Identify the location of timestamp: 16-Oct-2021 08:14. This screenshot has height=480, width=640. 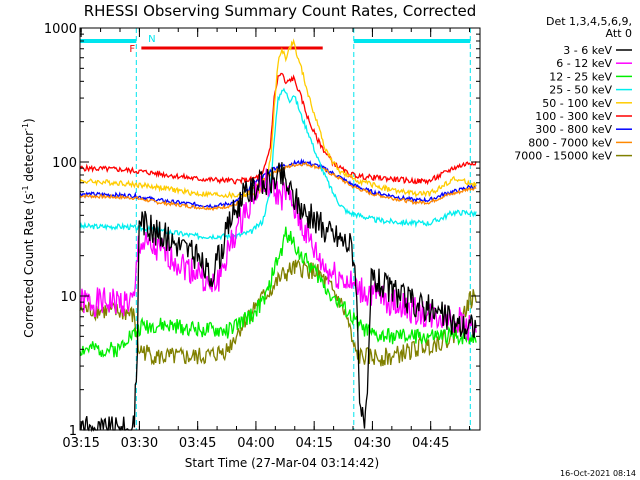
(598, 473).